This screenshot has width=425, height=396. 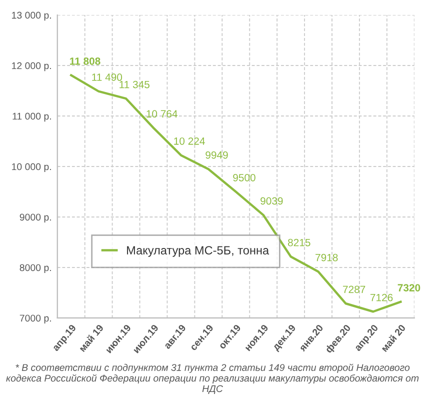 I want to click on data-label: 11 808, so click(x=85, y=61).